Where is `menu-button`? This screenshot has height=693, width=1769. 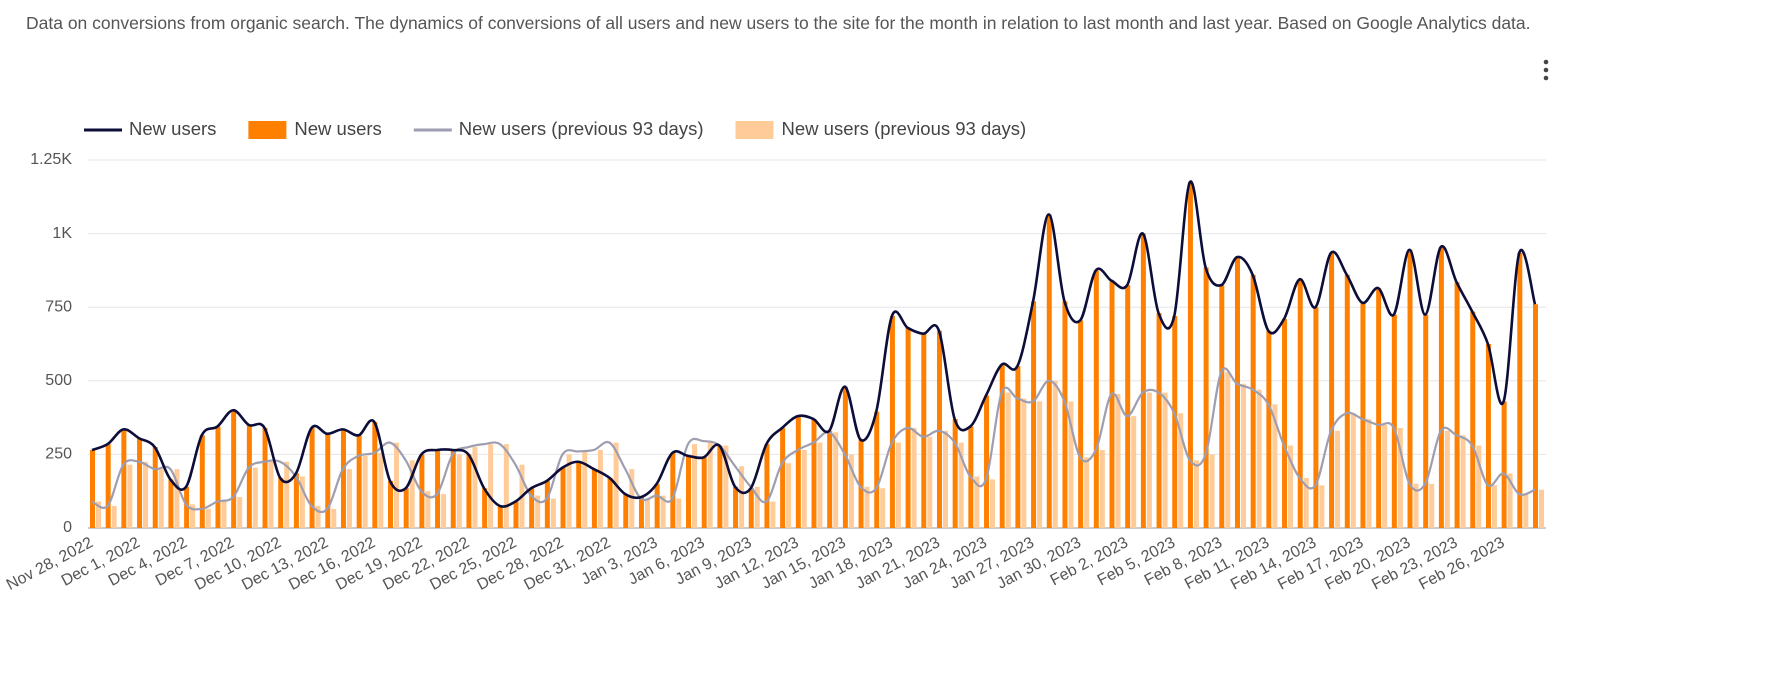 menu-button is located at coordinates (1546, 70).